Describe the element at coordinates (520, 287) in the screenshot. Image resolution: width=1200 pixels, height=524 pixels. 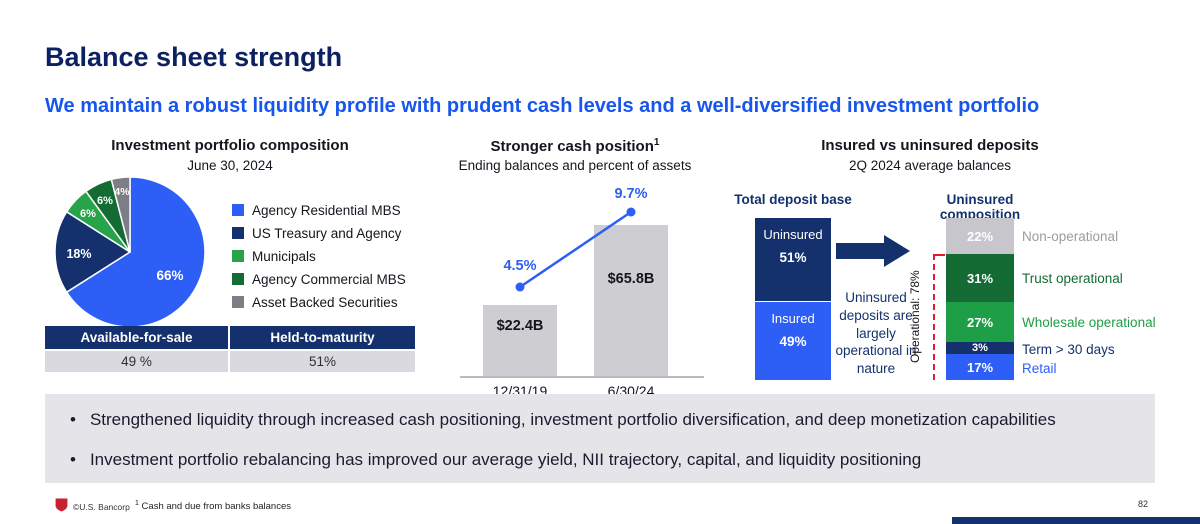
I see `percent-point-2019` at that location.